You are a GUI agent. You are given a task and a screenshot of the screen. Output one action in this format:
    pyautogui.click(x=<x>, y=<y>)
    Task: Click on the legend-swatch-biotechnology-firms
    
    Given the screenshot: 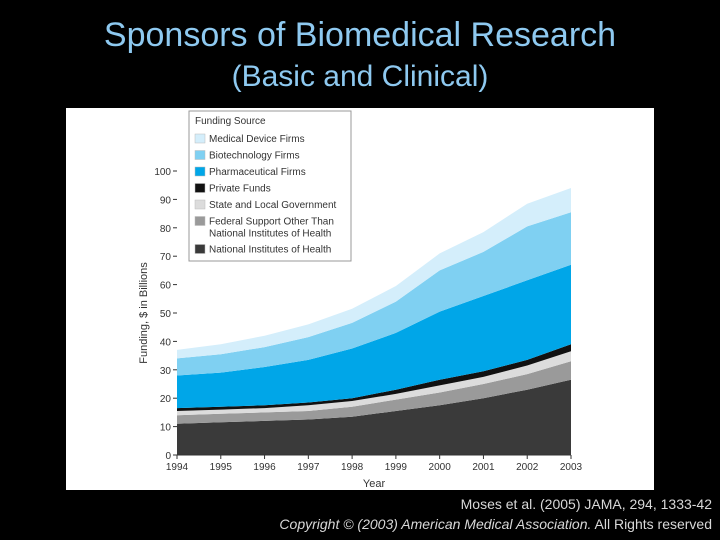 What is the action you would take?
    pyautogui.click(x=200, y=155)
    